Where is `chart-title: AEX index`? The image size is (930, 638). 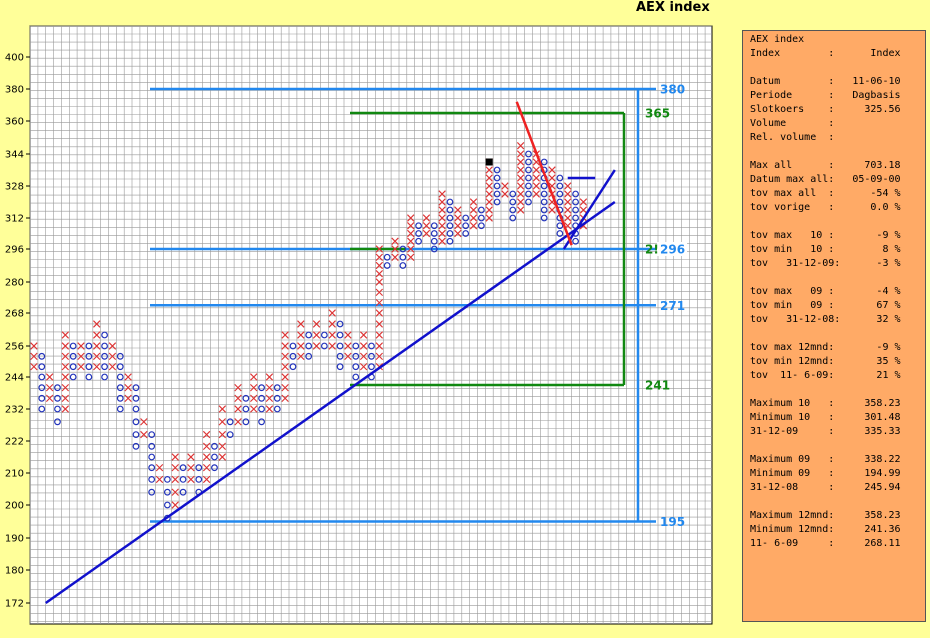
chart-title: AEX index is located at coordinates (673, 7).